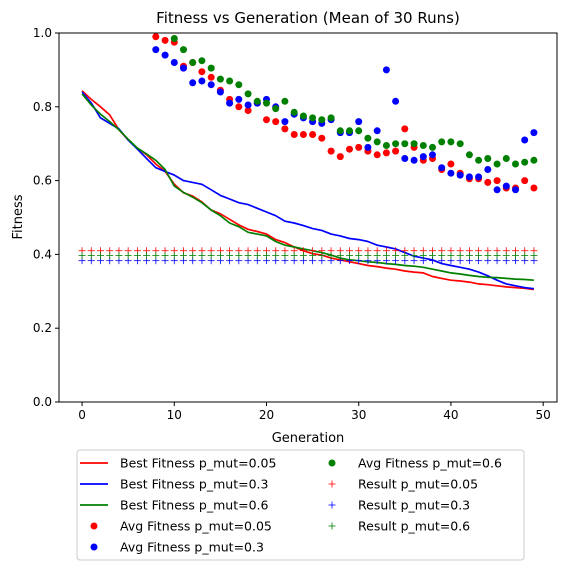 The image size is (567, 566). Describe the element at coordinates (42, 107) in the screenshot. I see `y-tick-label: 0.8` at that location.